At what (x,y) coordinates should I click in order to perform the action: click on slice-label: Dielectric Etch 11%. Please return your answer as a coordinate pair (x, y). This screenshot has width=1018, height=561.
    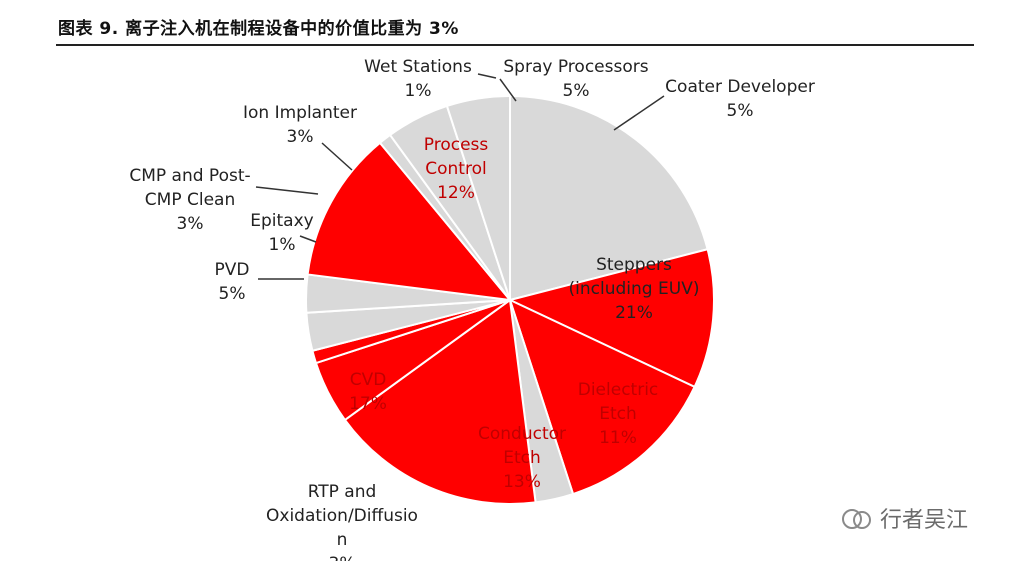
    Looking at the image, I should click on (618, 414).